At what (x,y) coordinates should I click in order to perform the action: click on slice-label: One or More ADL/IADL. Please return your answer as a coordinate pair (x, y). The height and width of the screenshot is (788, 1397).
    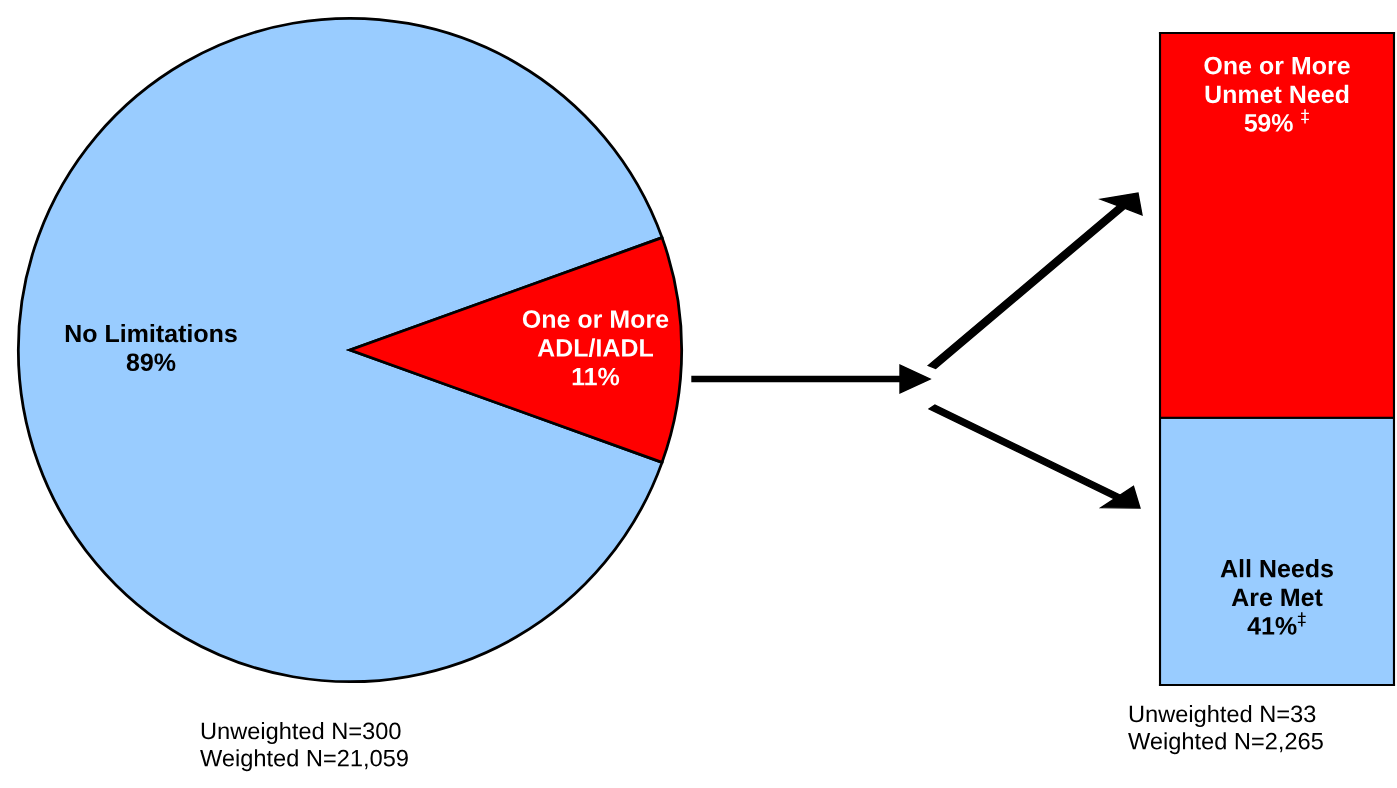
    Looking at the image, I should click on (595, 333).